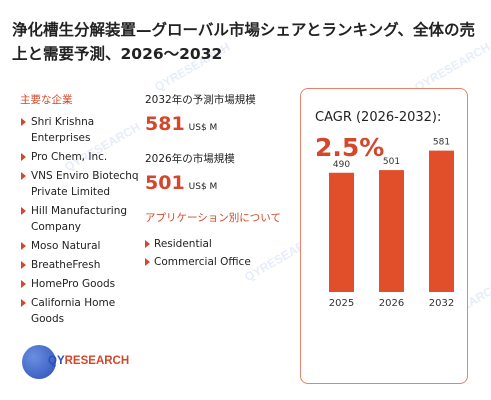 This screenshot has height=400, width=491. Describe the element at coordinates (441, 143) in the screenshot. I see `bar-value-label: 581` at that location.